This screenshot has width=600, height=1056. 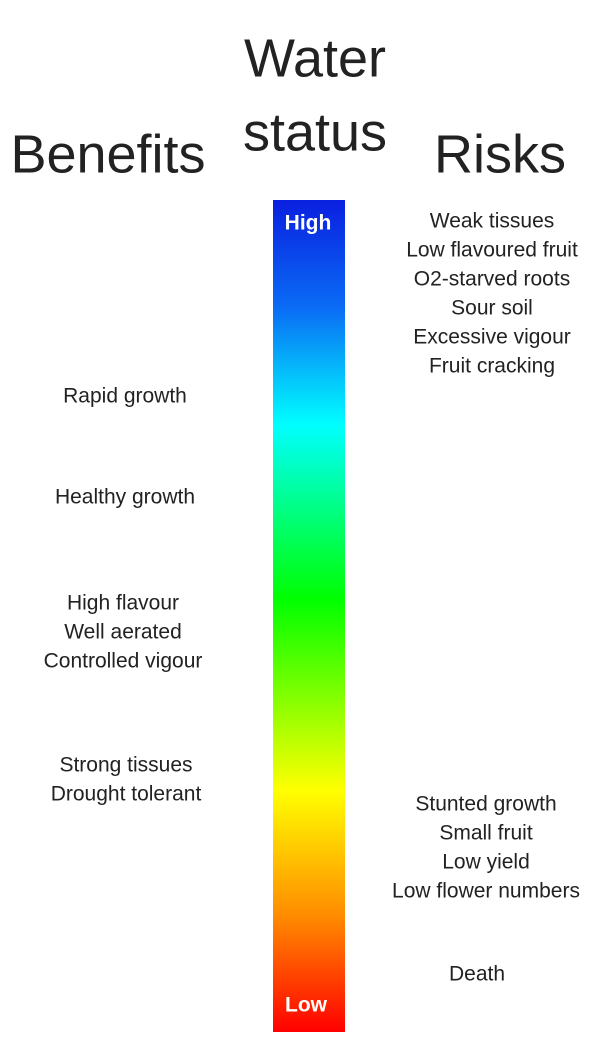 What do you see at coordinates (485, 804) in the screenshot?
I see `risk-item: Stunted growth` at bounding box center [485, 804].